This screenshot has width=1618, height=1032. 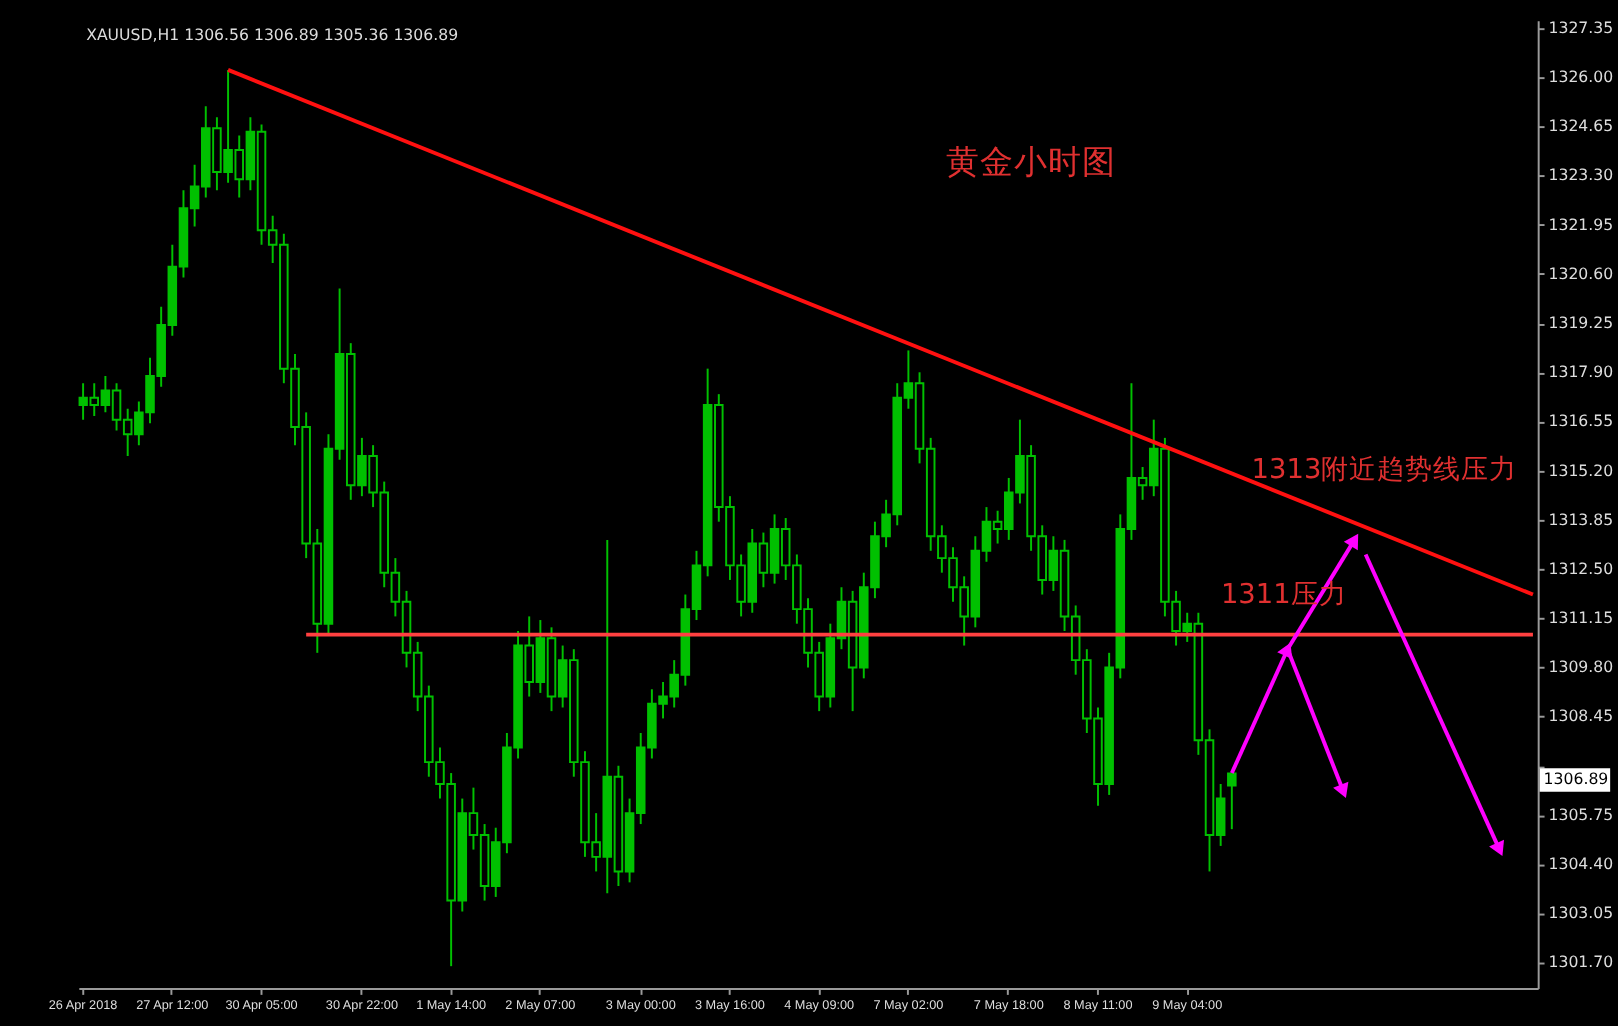 I want to click on y-tick-label: 1312.50, so click(x=1581, y=568).